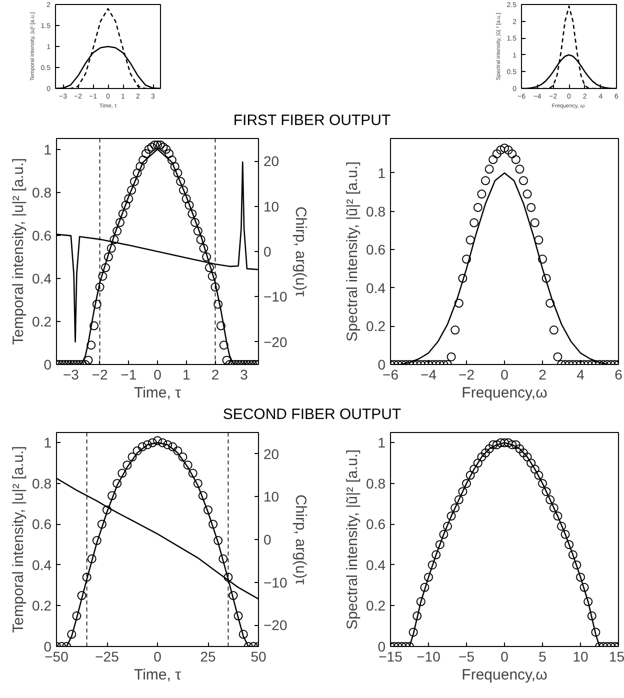 Image resolution: width=624 pixels, height=698 pixels. What do you see at coordinates (312, 121) in the screenshot?
I see `text: FIRST FIBER OUTPUT` at bounding box center [312, 121].